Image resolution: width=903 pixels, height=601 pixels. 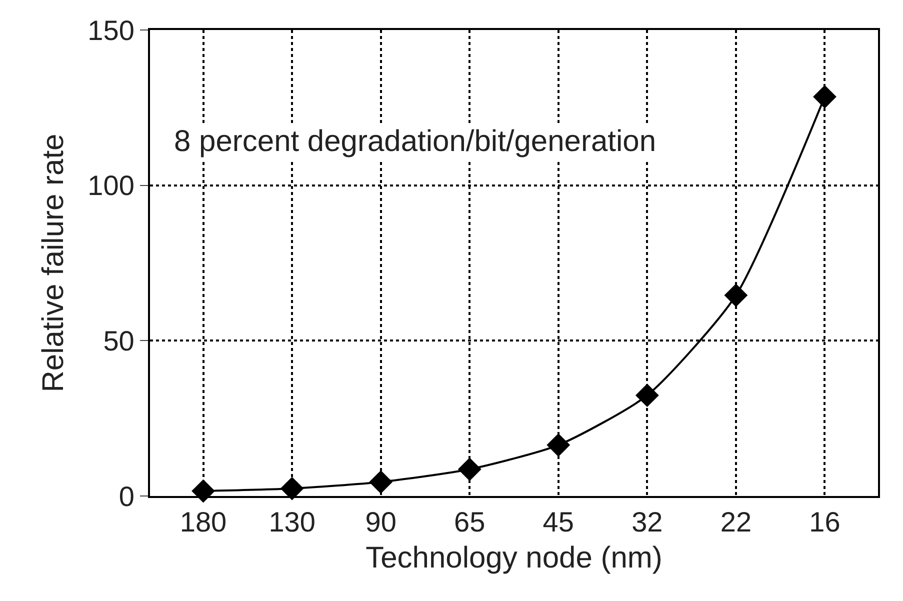 I want to click on x-tick-label: 130, so click(x=292, y=522).